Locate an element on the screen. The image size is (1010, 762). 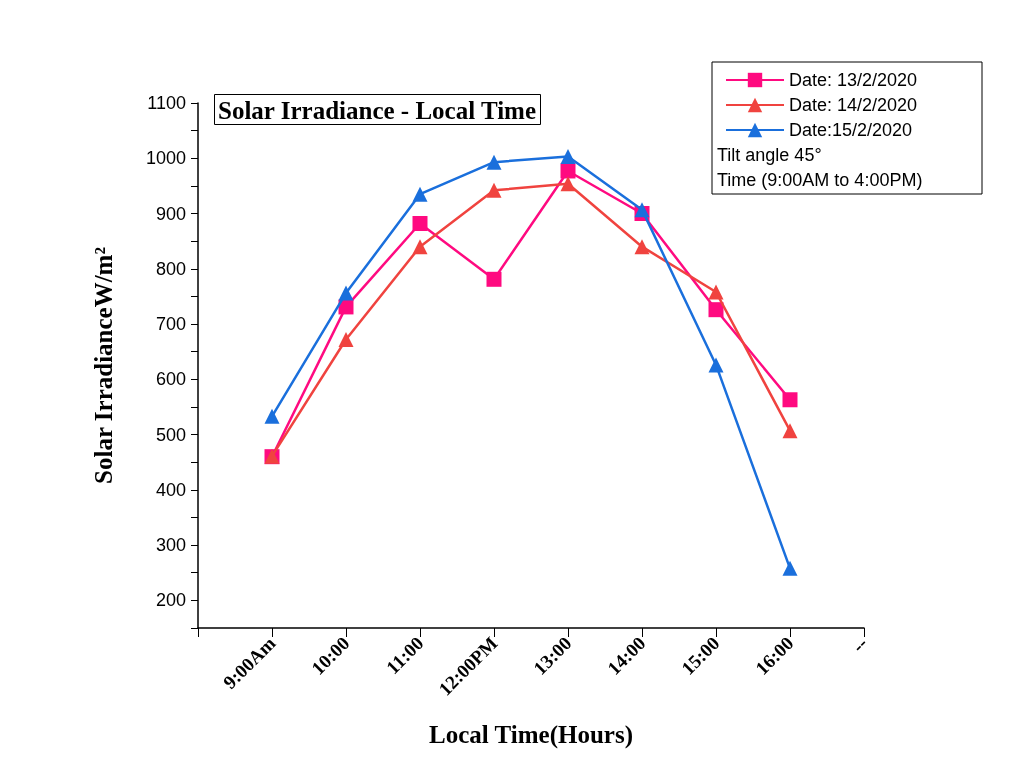
y-tick-label: 400 is located at coordinates (170, 489).